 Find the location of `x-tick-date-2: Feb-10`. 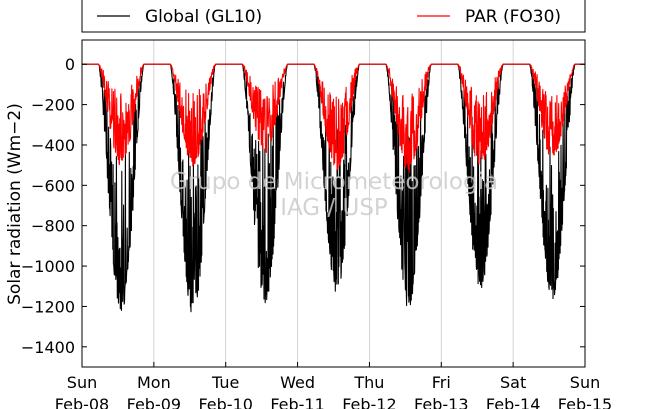

x-tick-date-2: Feb-10 is located at coordinates (225, 402).